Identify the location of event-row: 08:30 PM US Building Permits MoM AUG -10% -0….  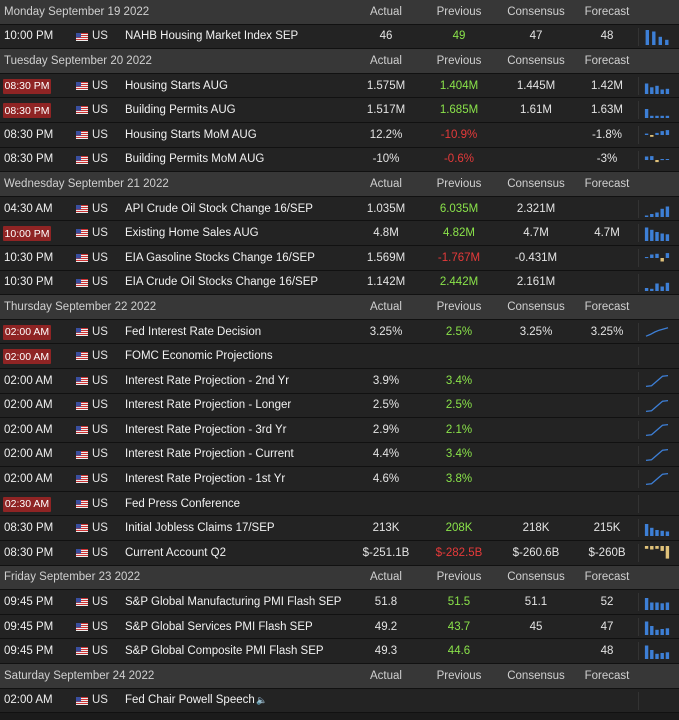
(339, 160).